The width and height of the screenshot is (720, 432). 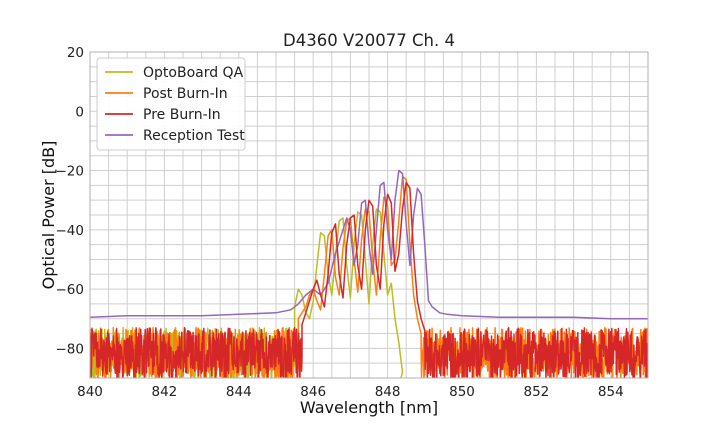 What do you see at coordinates (75, 53) in the screenshot?
I see `y-tick-label: 20` at bounding box center [75, 53].